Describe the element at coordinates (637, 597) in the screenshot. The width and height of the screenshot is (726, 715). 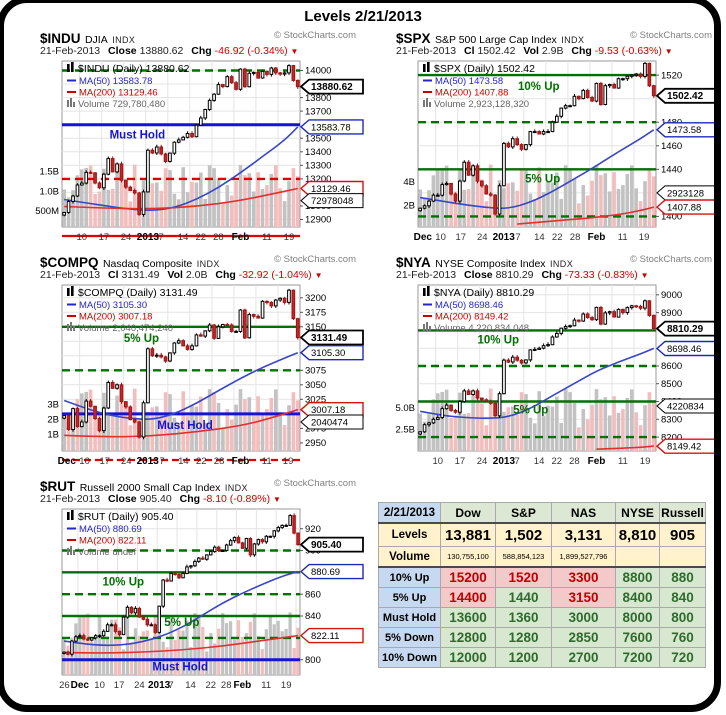
I see `table-cell: 8400` at that location.